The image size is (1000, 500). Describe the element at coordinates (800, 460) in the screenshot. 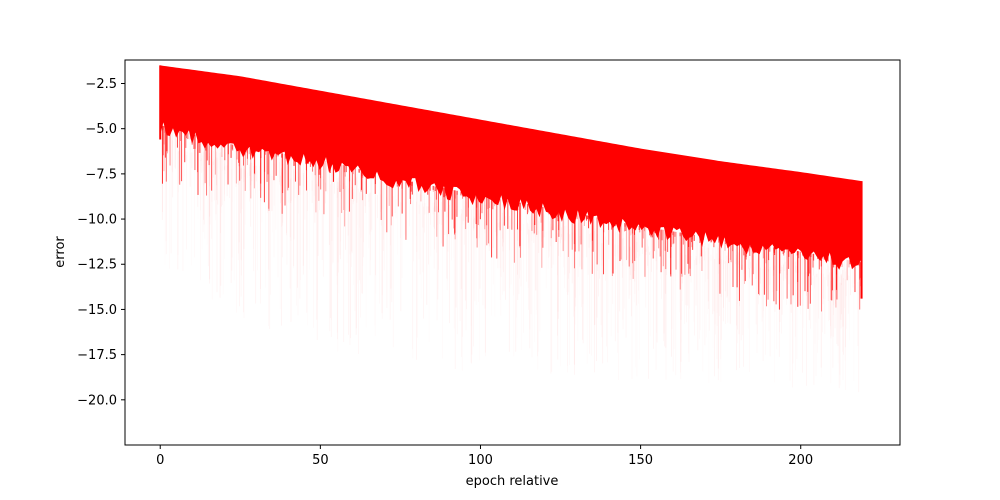

I see `x-tick-label: 200` at that location.